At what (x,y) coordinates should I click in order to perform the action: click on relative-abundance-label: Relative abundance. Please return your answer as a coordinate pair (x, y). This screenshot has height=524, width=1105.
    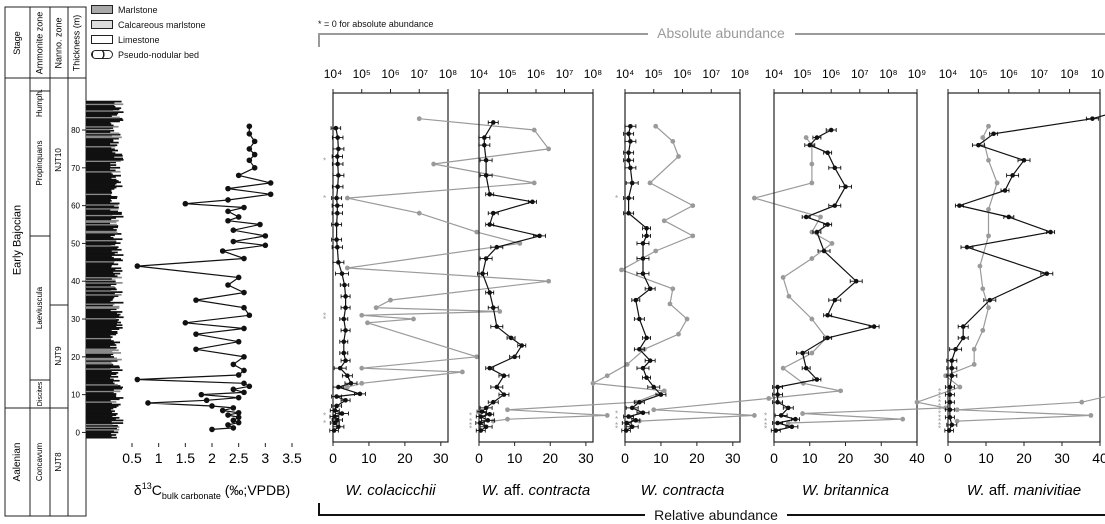
    Looking at the image, I should click on (716, 515).